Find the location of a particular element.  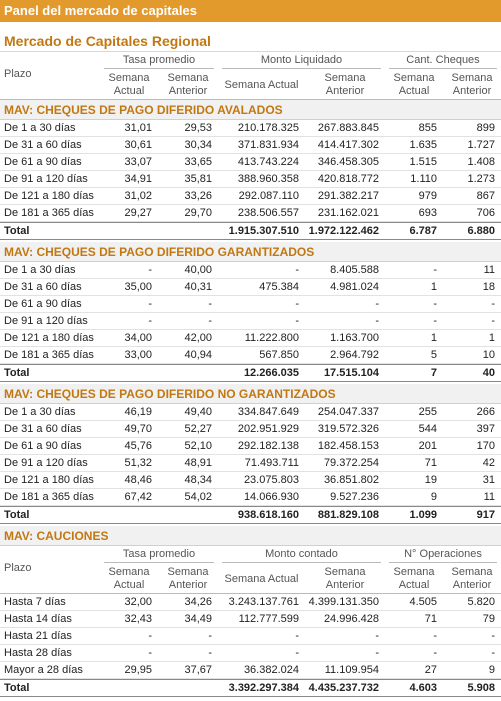

cell: 182.458.153 is located at coordinates (348, 446).